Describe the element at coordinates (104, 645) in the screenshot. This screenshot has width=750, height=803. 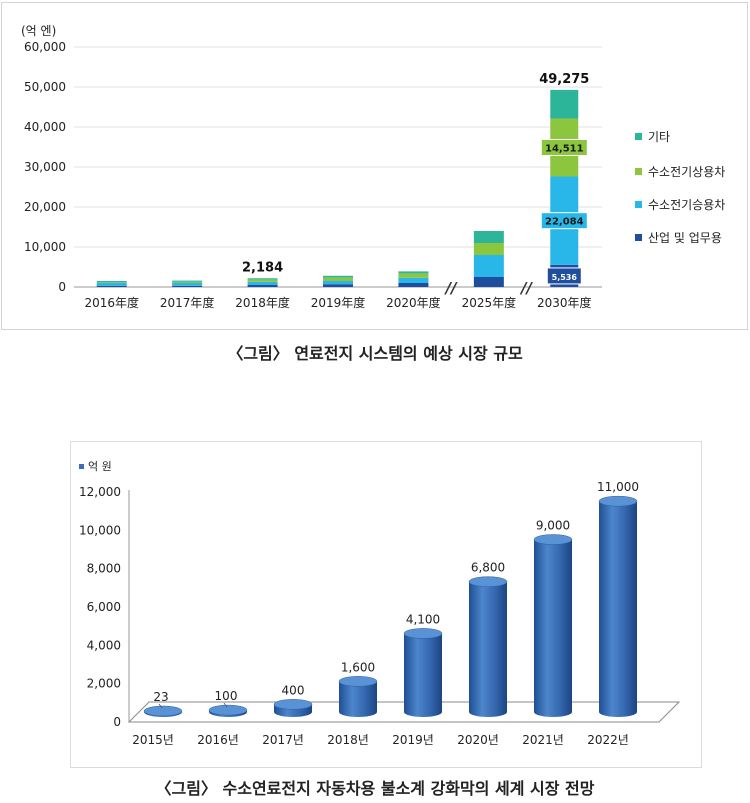
I see `y-tick-label: 4,000` at that location.